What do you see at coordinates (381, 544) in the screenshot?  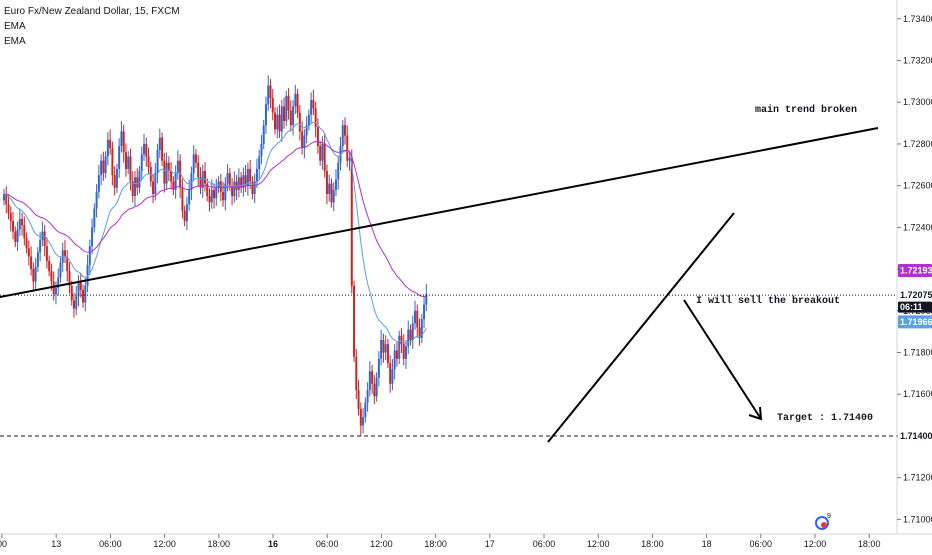 I see `time-tick-label: 12:00` at bounding box center [381, 544].